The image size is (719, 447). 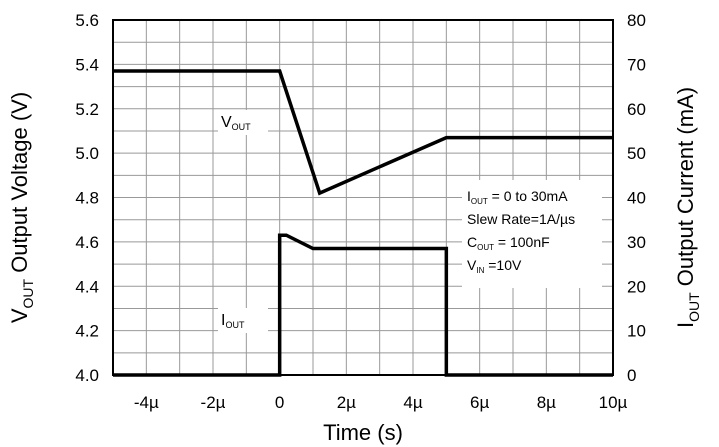 What do you see at coordinates (546, 402) in the screenshot?
I see `x-tick-label: 8µ` at bounding box center [546, 402].